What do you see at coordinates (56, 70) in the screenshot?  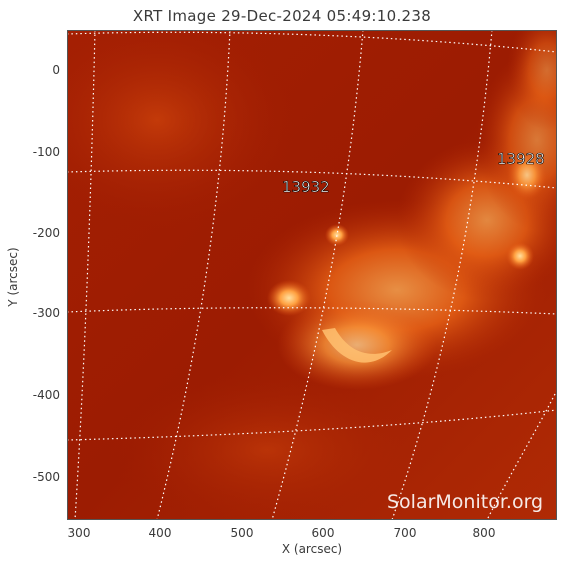 I see `y-tick: 0` at bounding box center [56, 70].